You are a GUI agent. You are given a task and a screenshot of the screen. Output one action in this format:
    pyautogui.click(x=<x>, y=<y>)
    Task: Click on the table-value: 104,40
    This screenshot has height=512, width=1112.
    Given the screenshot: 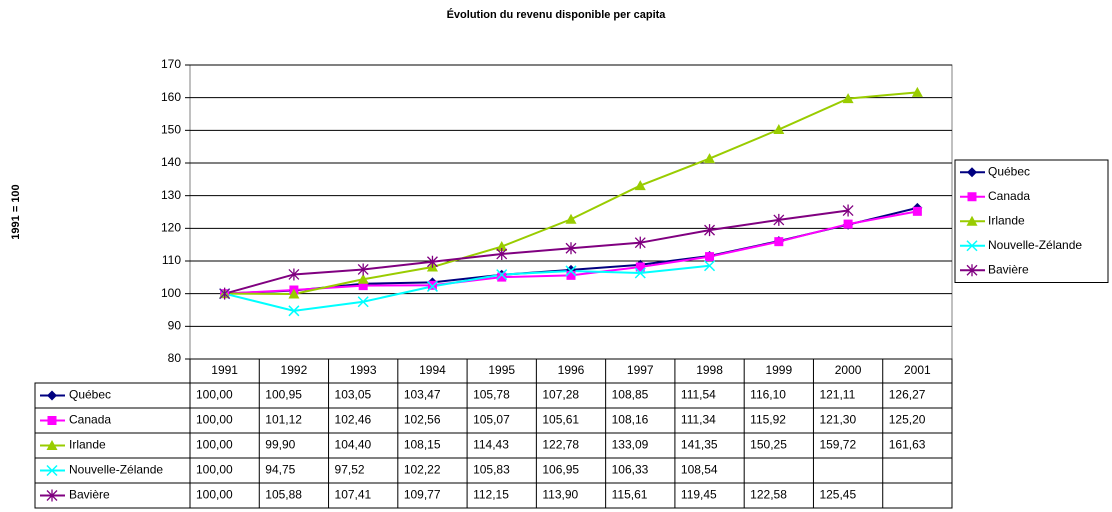 What is the action you would take?
    pyautogui.click(x=353, y=445)
    